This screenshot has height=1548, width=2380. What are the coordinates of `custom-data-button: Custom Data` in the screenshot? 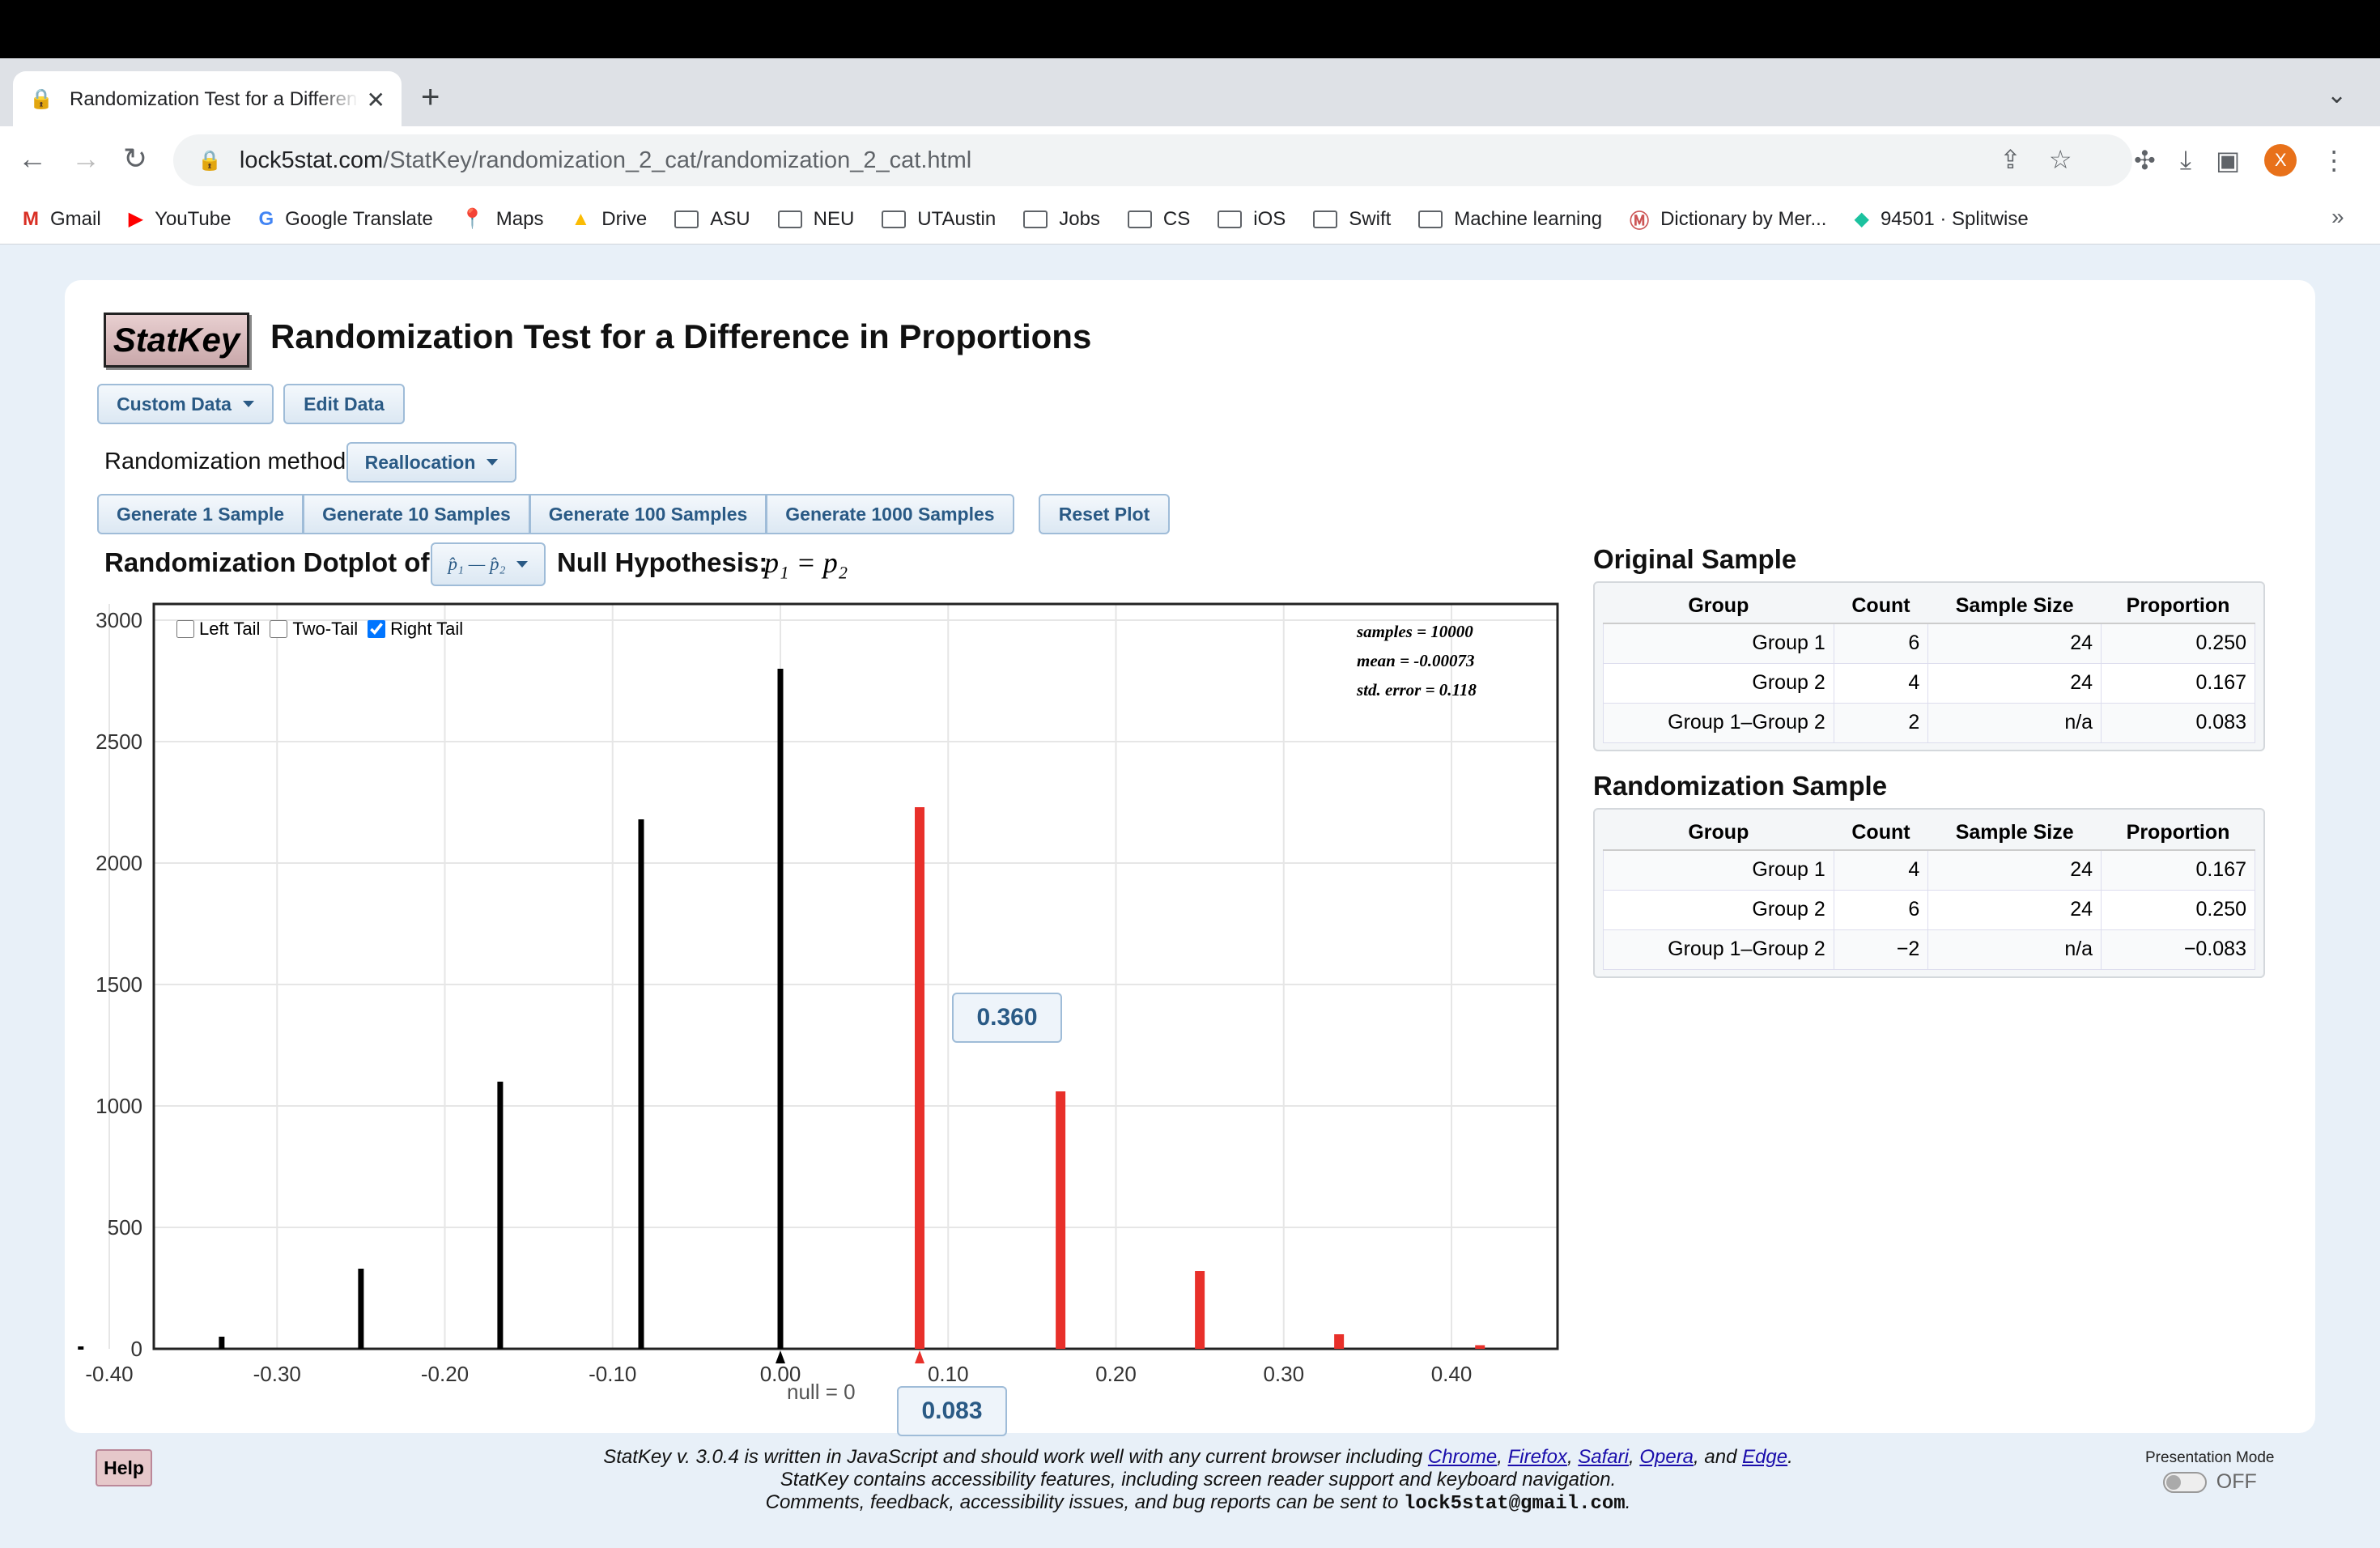 It's located at (185, 404).